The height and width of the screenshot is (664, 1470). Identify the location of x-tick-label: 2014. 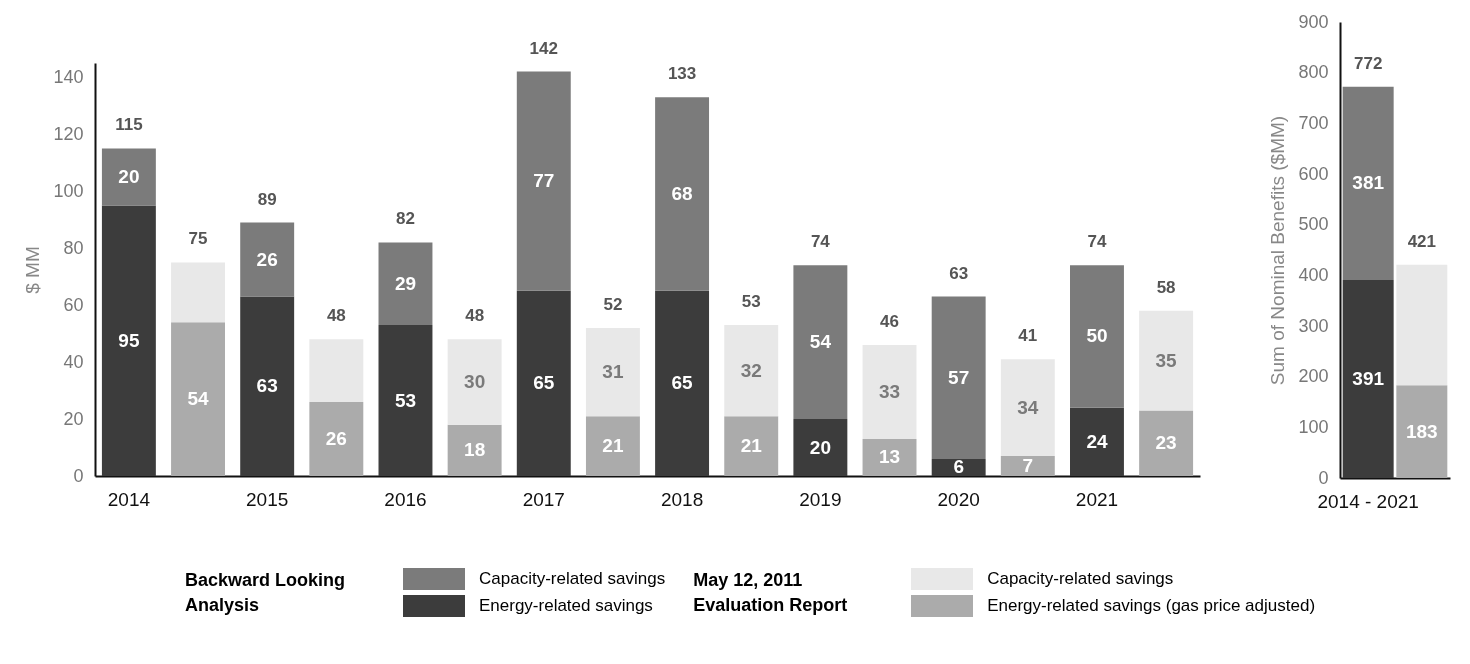
(129, 499).